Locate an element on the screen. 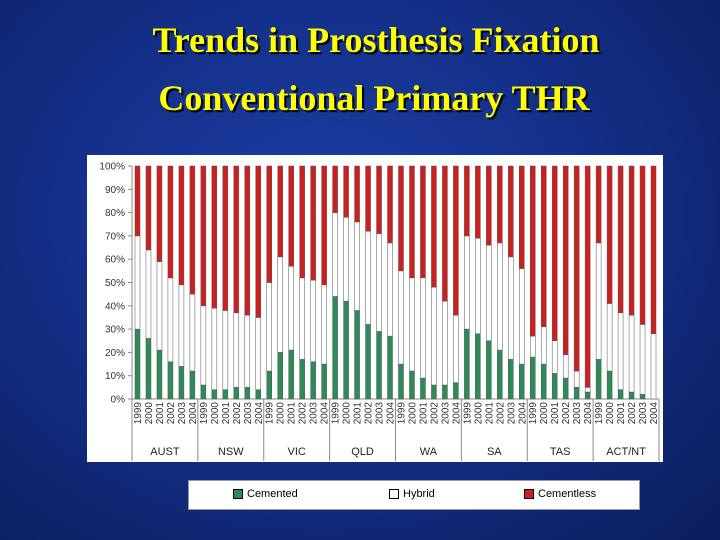  bar-cemented-qld-2002 is located at coordinates (368, 362).